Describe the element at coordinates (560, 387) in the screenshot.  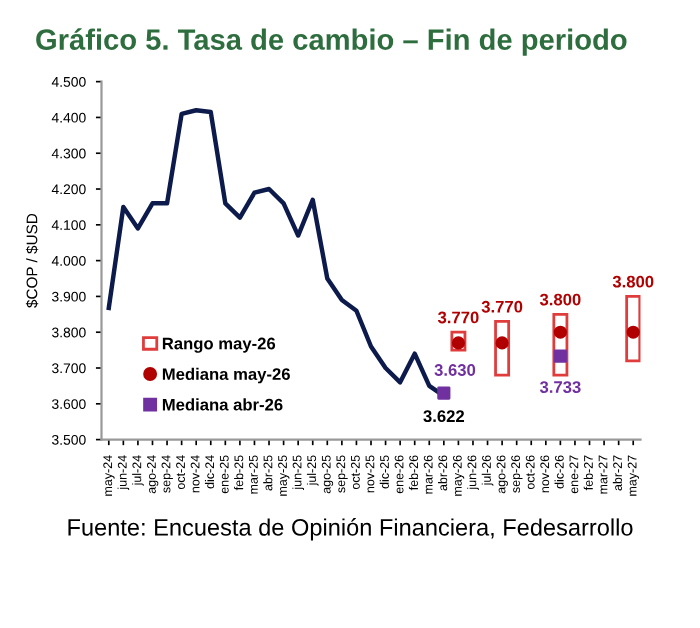
I see `data-label: 3.733` at that location.